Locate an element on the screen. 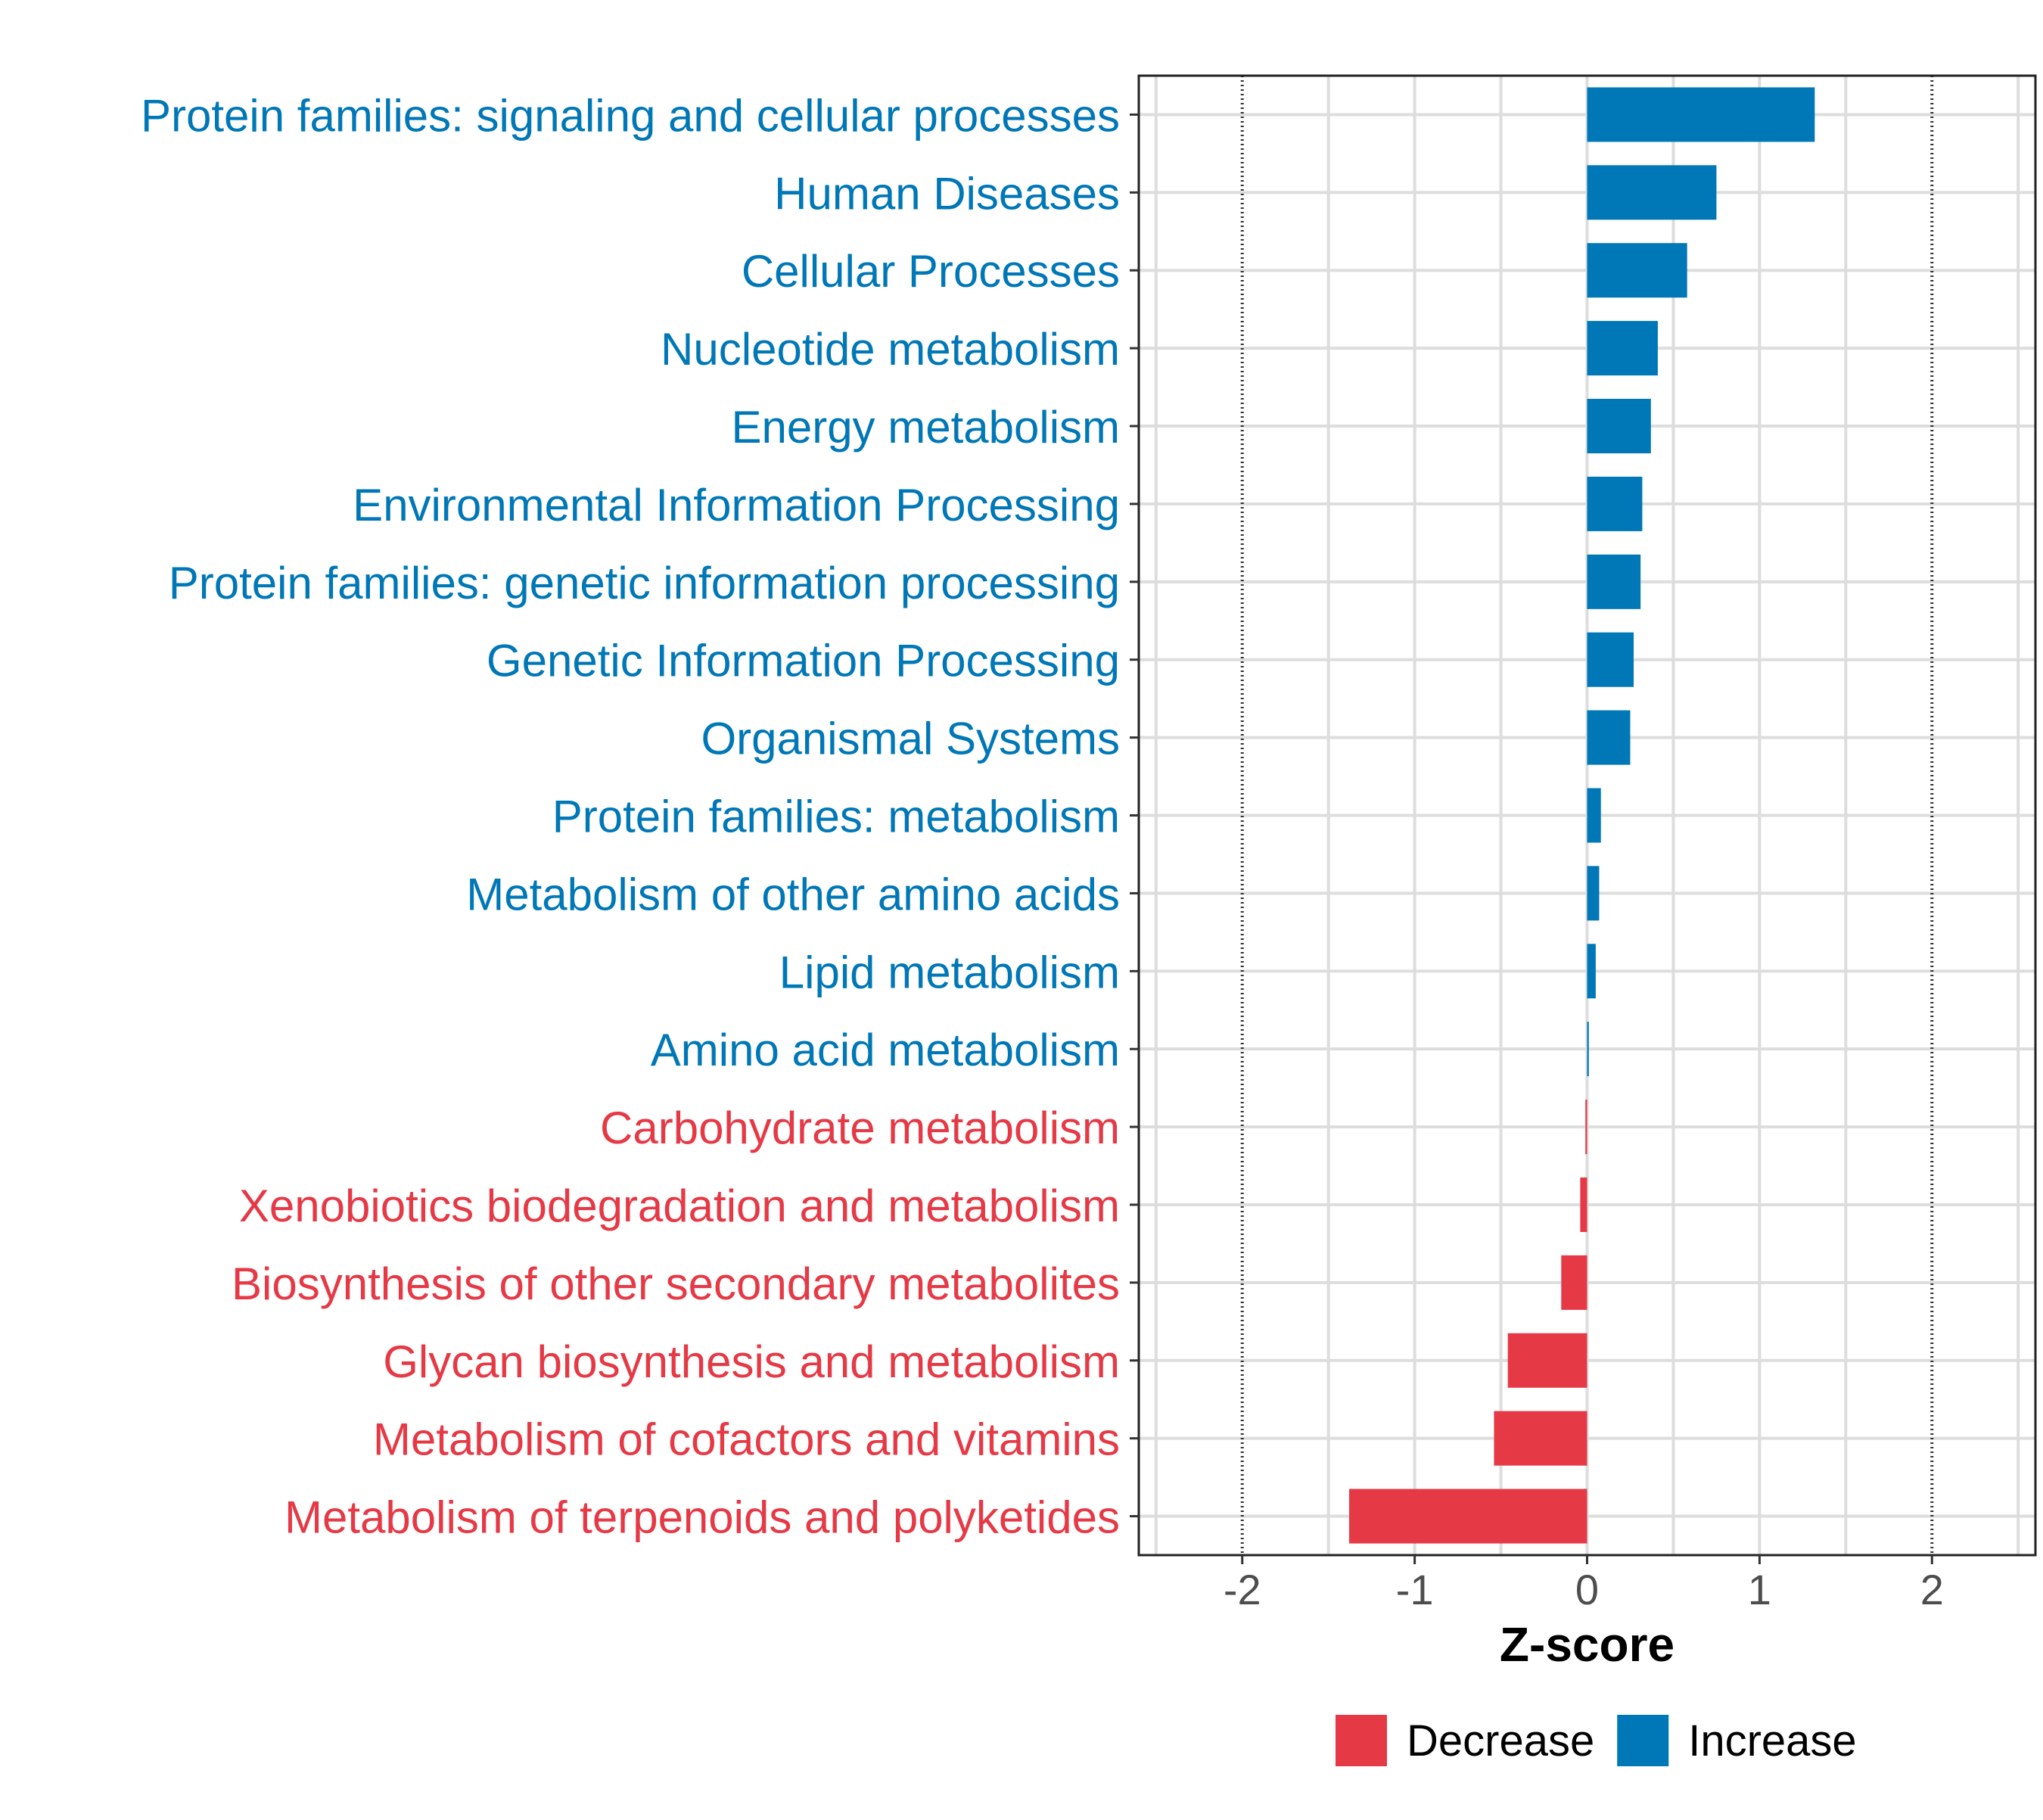  category-label: Amino acid metabolism is located at coordinates (886, 1050).